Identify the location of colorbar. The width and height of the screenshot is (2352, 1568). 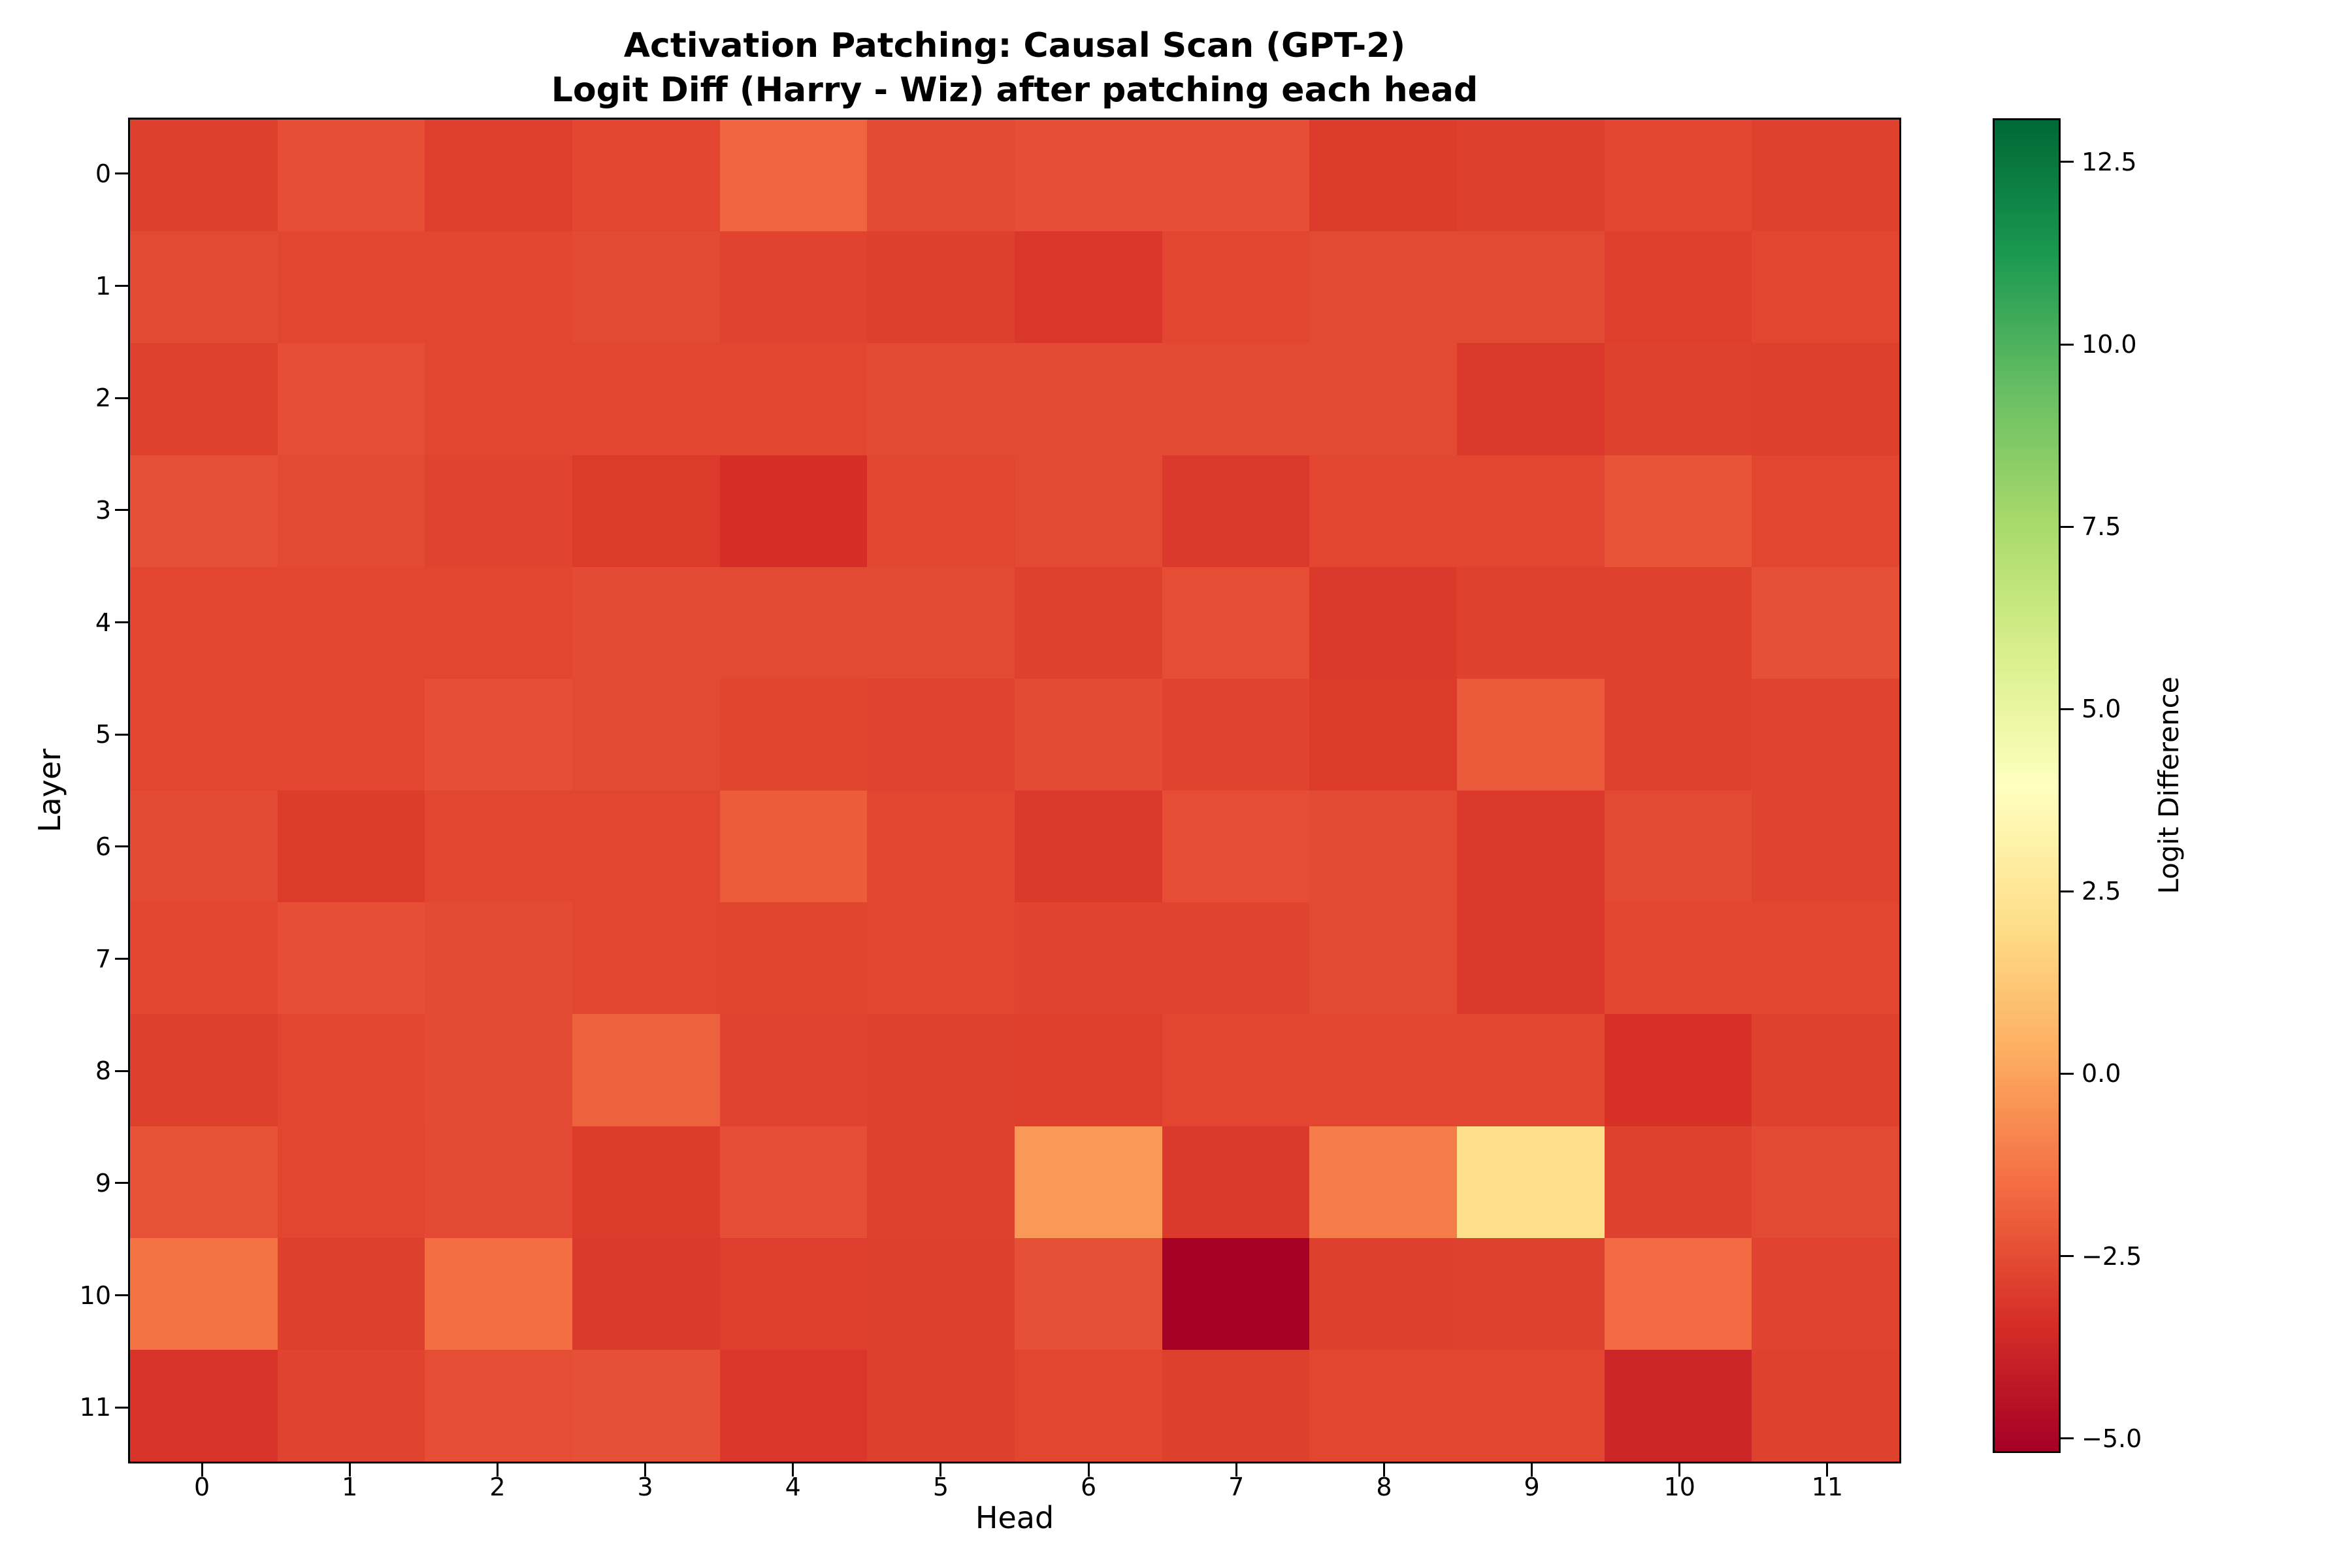
(2027, 785).